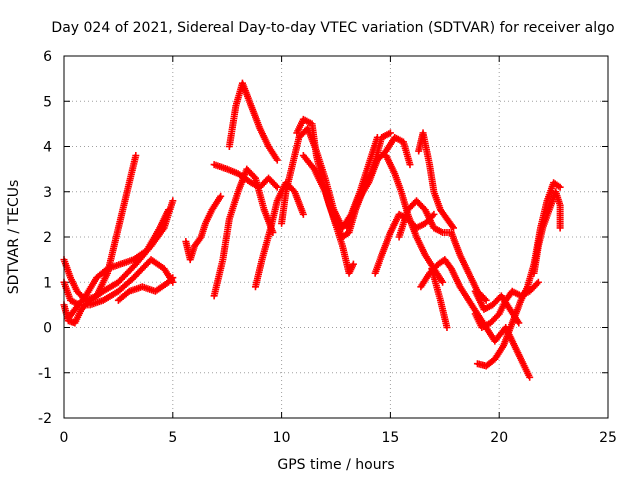 The height and width of the screenshot is (480, 640). Describe the element at coordinates (47, 193) in the screenshot. I see `y-tick-label: 3` at that location.